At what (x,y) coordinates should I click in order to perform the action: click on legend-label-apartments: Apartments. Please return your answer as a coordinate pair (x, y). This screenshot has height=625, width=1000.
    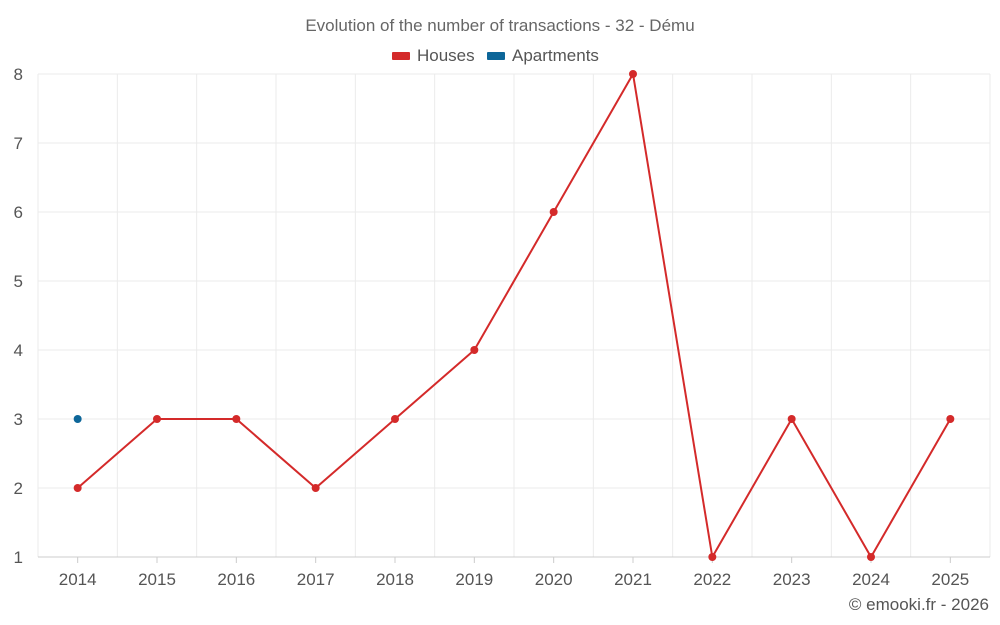
    Looking at the image, I should click on (555, 55).